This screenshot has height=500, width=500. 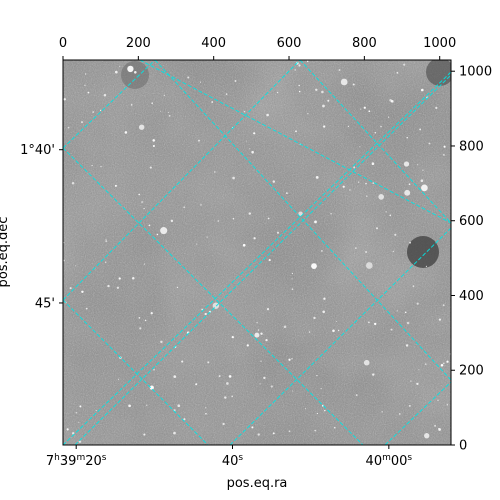 I want to click on y-tick-label: 400, so click(x=471, y=296).